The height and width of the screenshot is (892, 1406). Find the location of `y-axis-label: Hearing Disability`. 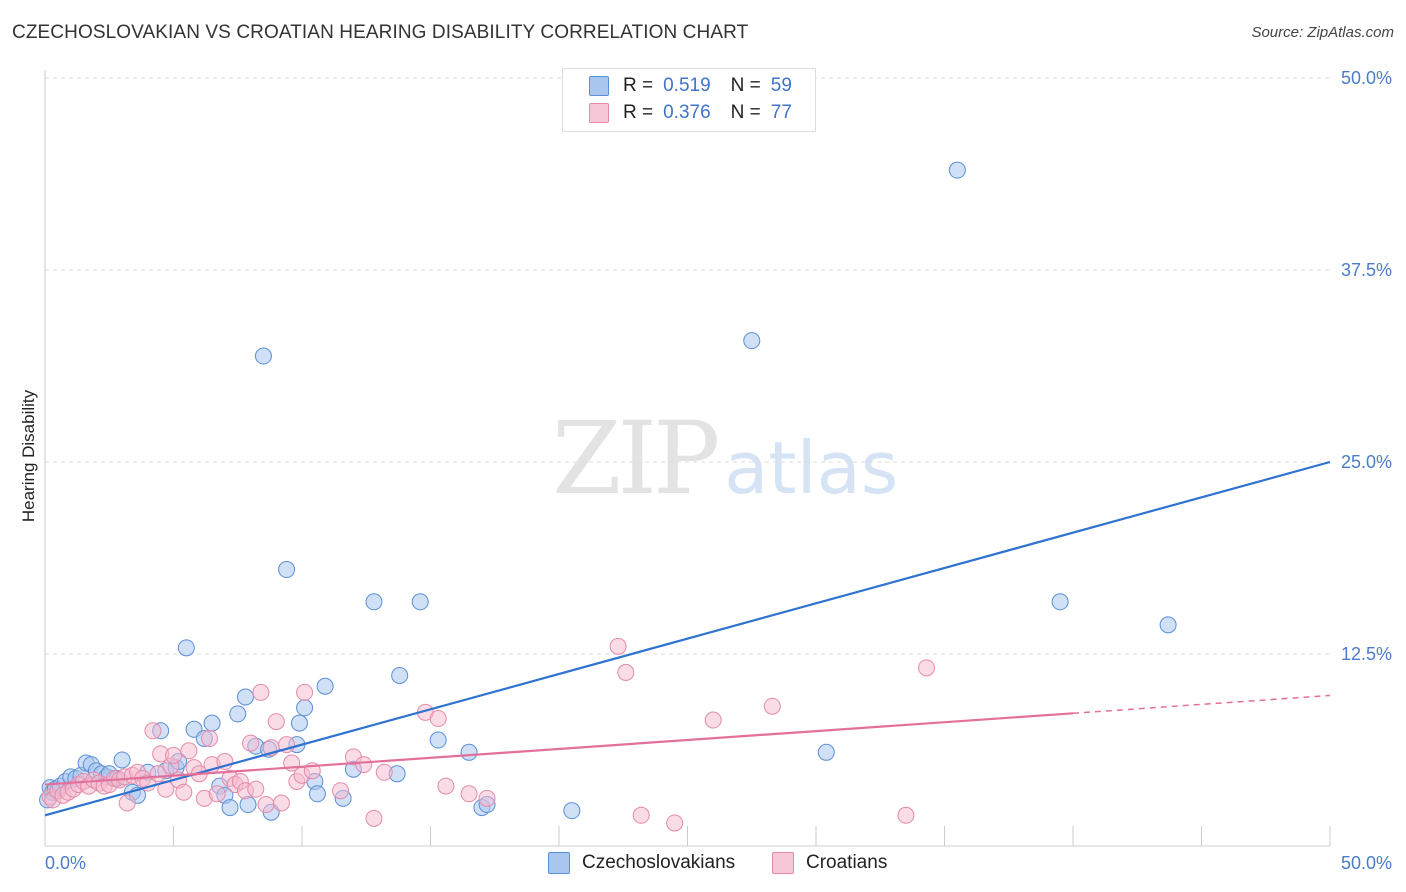

y-axis-label: Hearing Disability is located at coordinates (28, 455).